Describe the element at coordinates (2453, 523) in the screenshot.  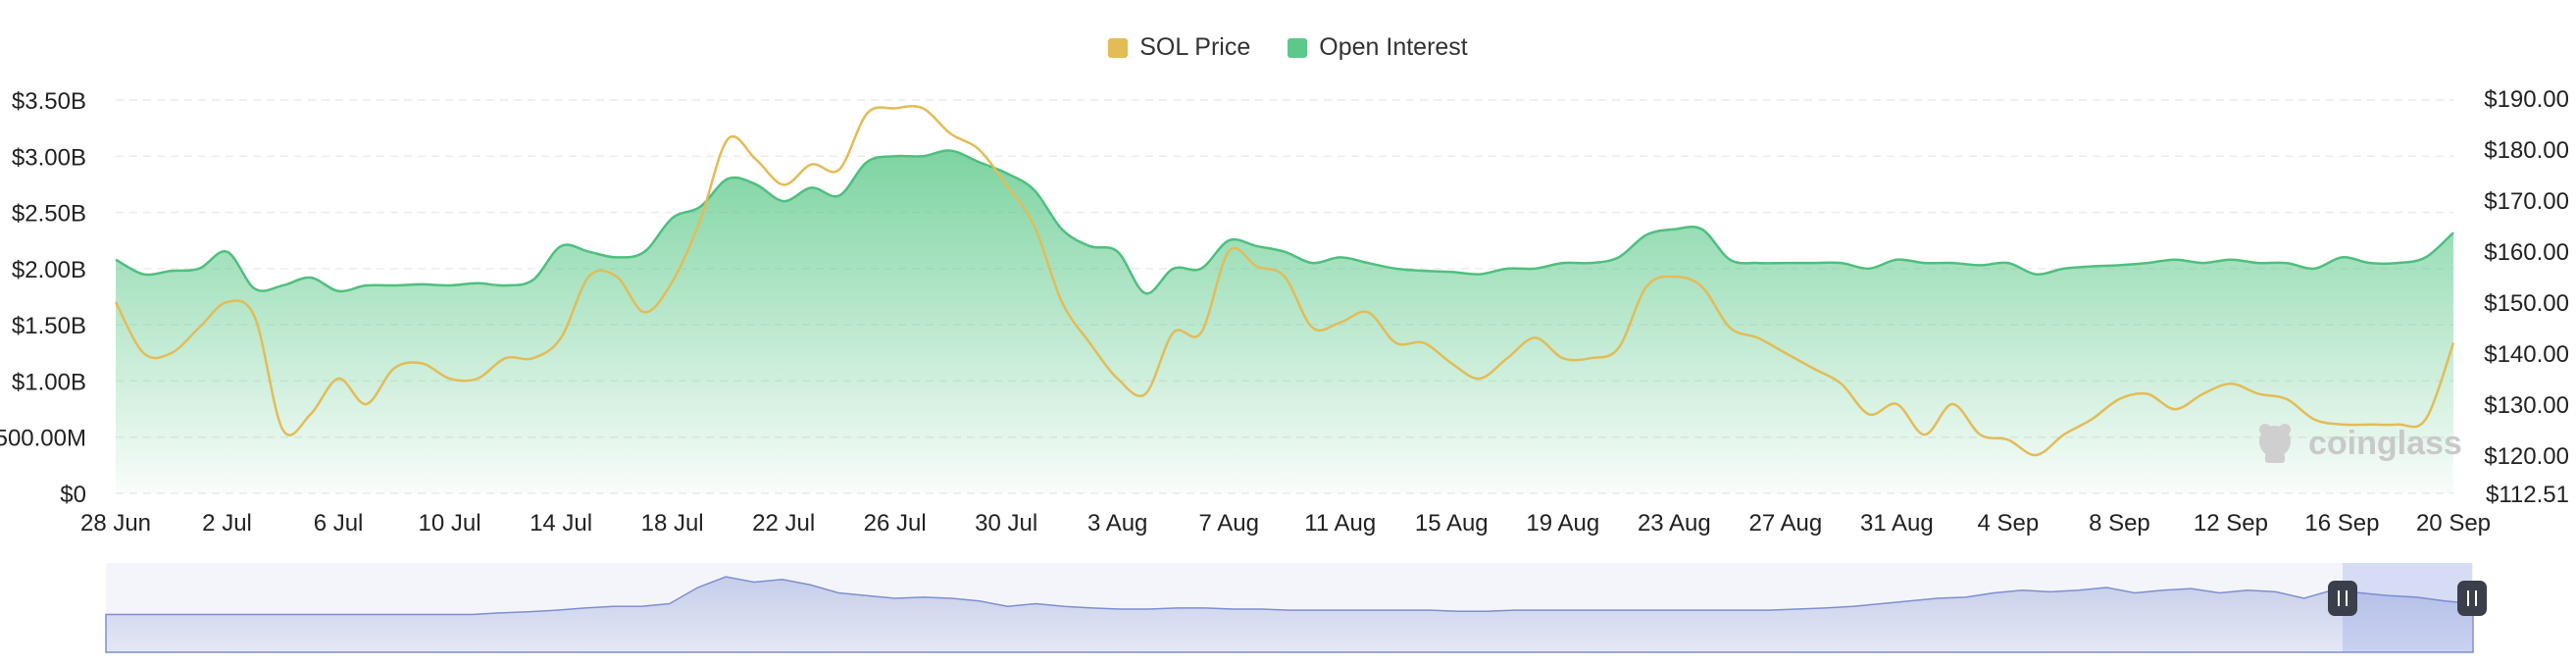
I see `x-tick-label: 20 Sep` at that location.